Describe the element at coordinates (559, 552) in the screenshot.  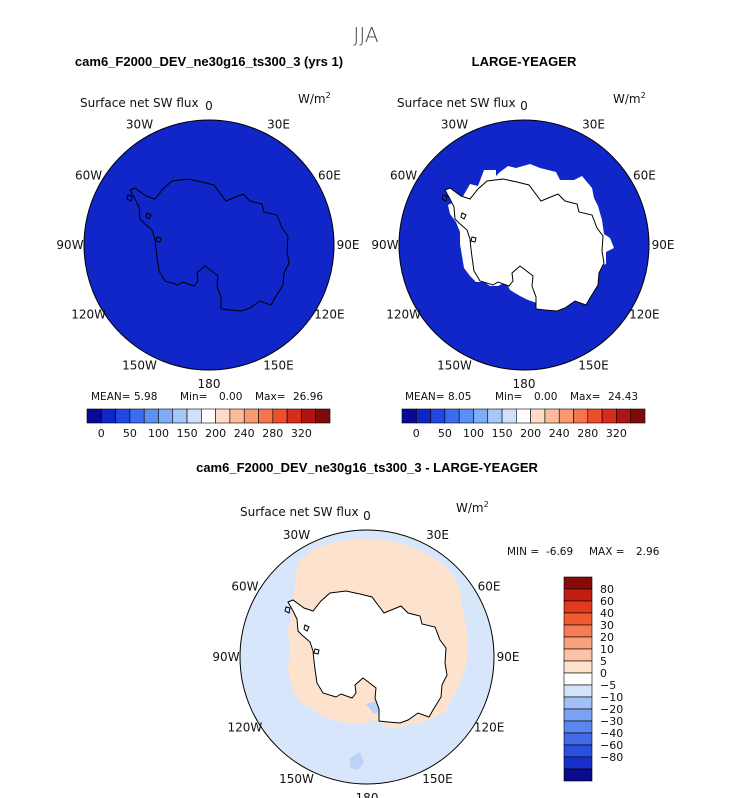
I see `svg-text: -6.69` at that location.